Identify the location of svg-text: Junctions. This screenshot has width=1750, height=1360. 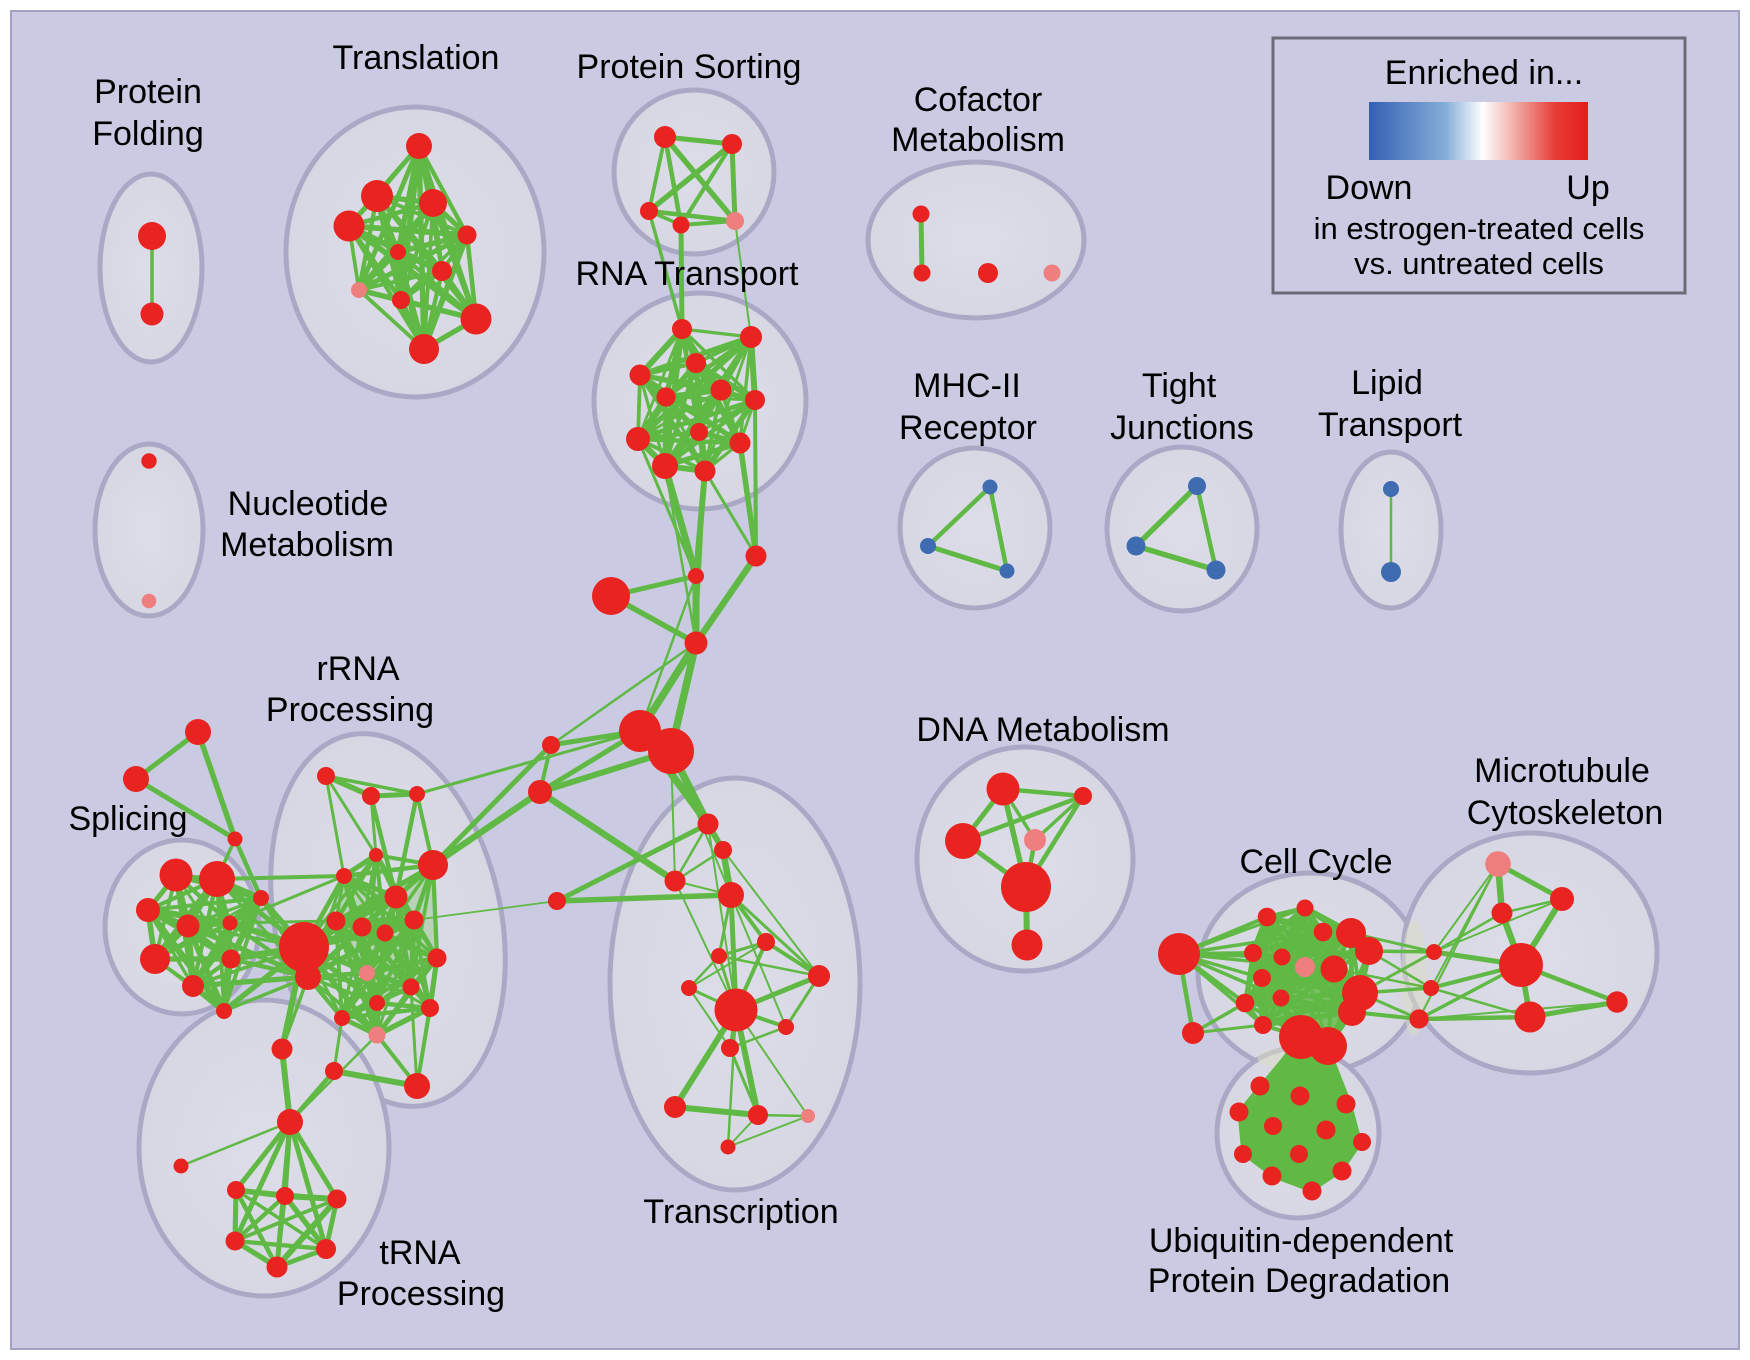
(1182, 428).